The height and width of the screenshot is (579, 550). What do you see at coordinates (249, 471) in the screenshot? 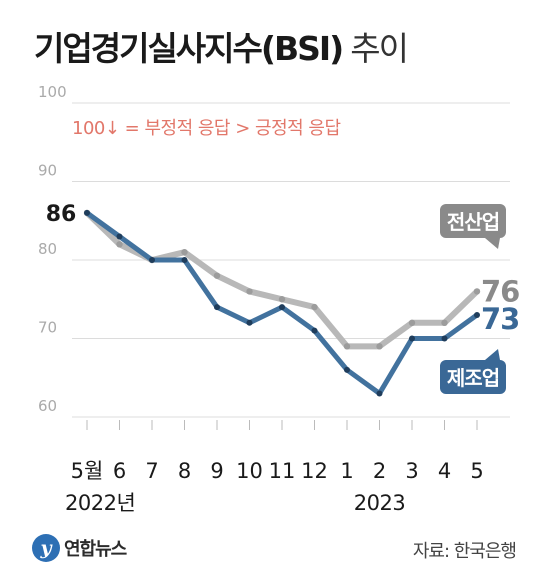
I see `x-tick-label: 10` at bounding box center [249, 471].